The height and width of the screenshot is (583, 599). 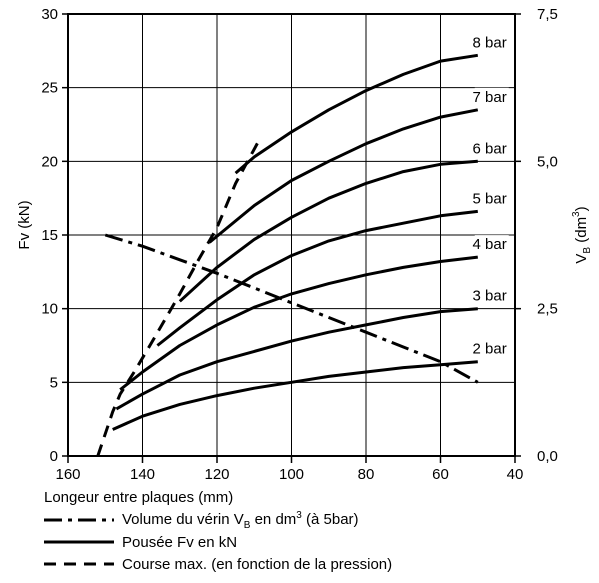 I want to click on y-tick-label: 30, so click(x=49, y=14).